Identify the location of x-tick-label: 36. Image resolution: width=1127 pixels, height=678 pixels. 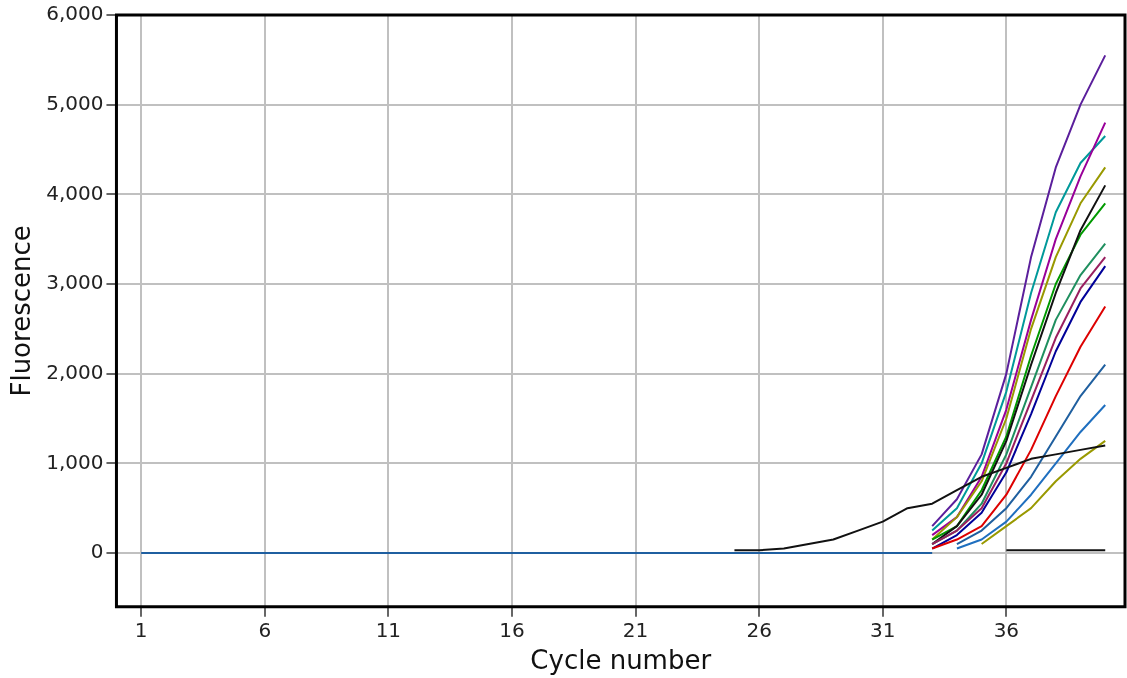
(1006, 630).